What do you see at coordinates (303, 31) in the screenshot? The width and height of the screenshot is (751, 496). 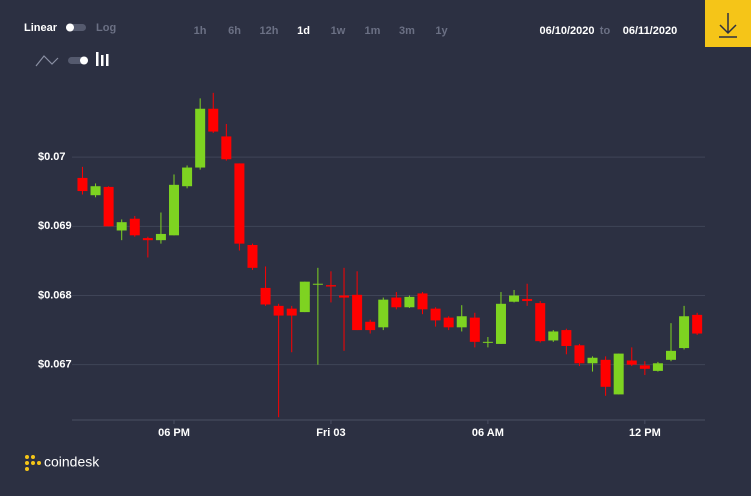 I see `range-button: 1d` at bounding box center [303, 31].